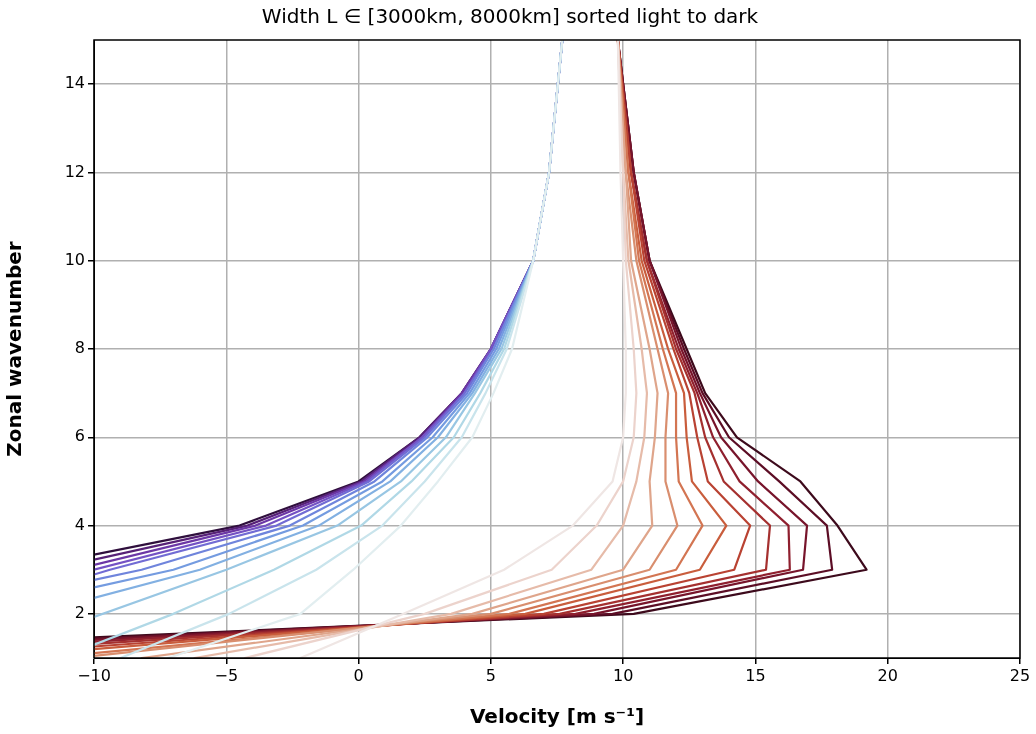 The height and width of the screenshot is (734, 1036). What do you see at coordinates (74, 171) in the screenshot?
I see `y-tick-label: 12` at bounding box center [74, 171].